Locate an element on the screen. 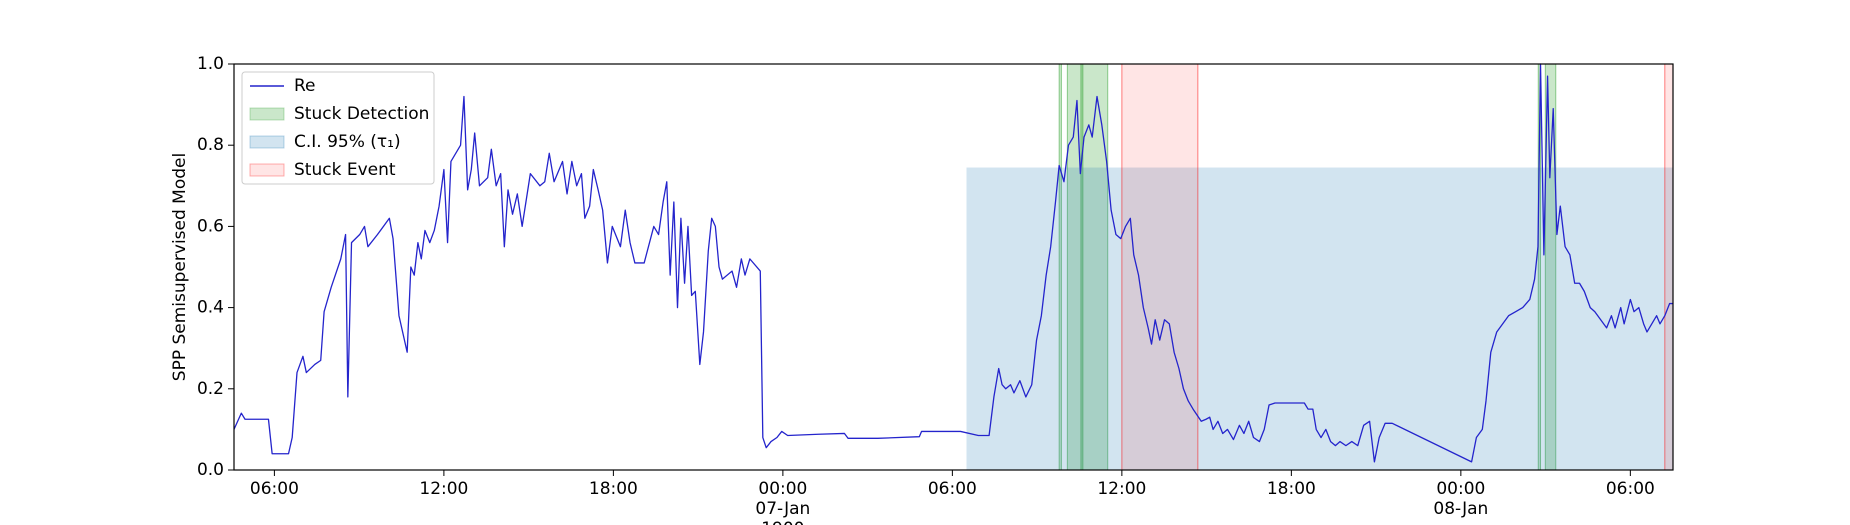 The image size is (1850, 525). x-tick-label: 00:00 07-Jan 1900 is located at coordinates (783, 502).